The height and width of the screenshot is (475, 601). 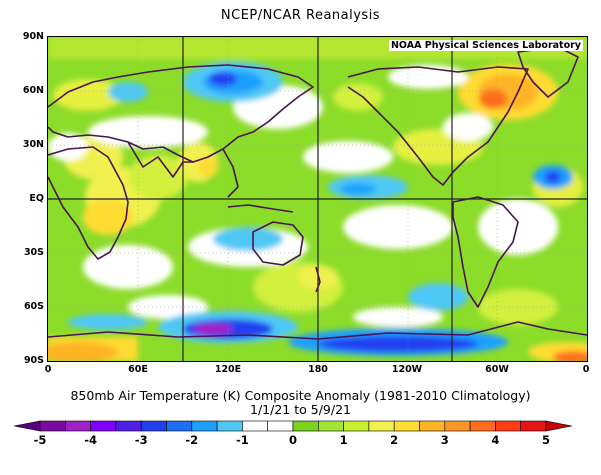 What do you see at coordinates (48, 369) in the screenshot?
I see `lon-label-0: 0` at bounding box center [48, 369].